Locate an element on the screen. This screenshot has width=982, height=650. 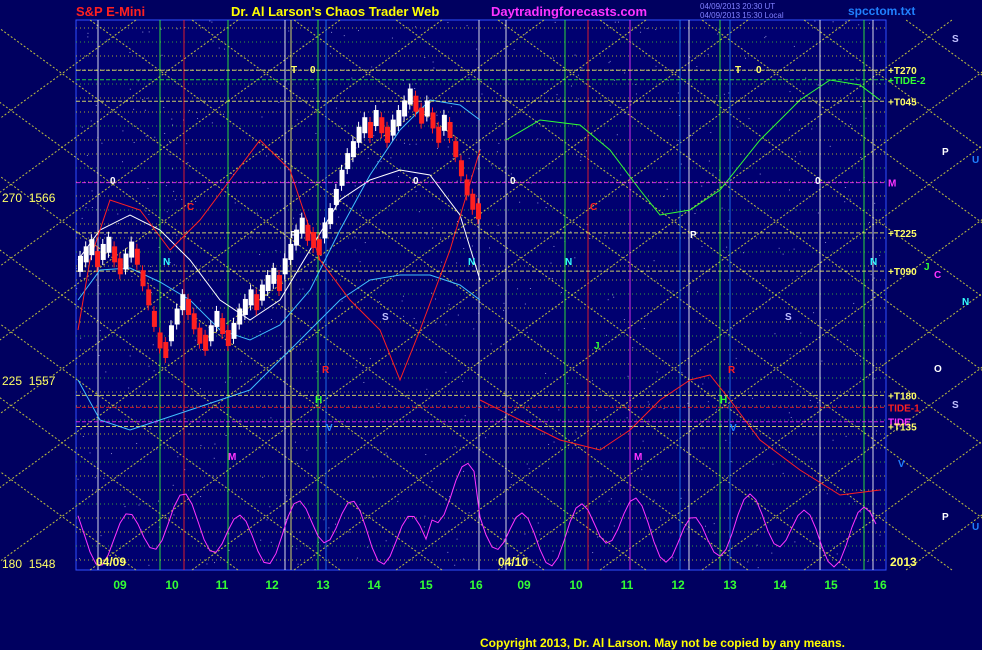
level-label: TIDE-1 is located at coordinates (904, 408).